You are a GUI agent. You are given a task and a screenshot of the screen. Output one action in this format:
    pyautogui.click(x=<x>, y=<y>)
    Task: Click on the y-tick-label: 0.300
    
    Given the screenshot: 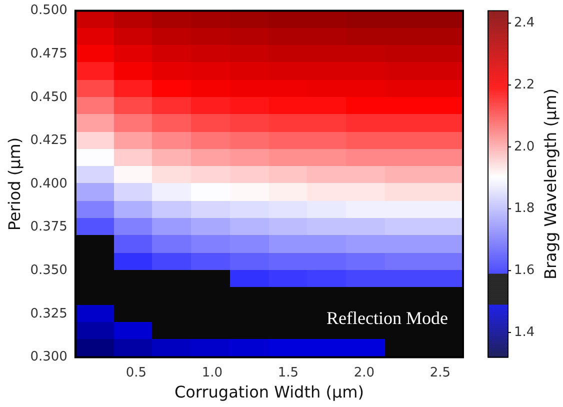 What is the action you would take?
    pyautogui.click(x=49, y=357)
    